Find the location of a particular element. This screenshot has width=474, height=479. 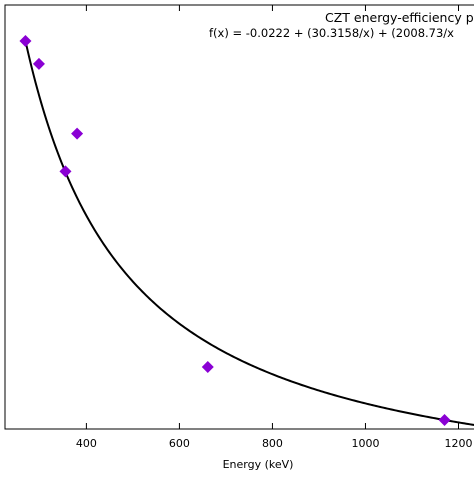

x-tick-label-1200: 1200 is located at coordinates (458, 443).